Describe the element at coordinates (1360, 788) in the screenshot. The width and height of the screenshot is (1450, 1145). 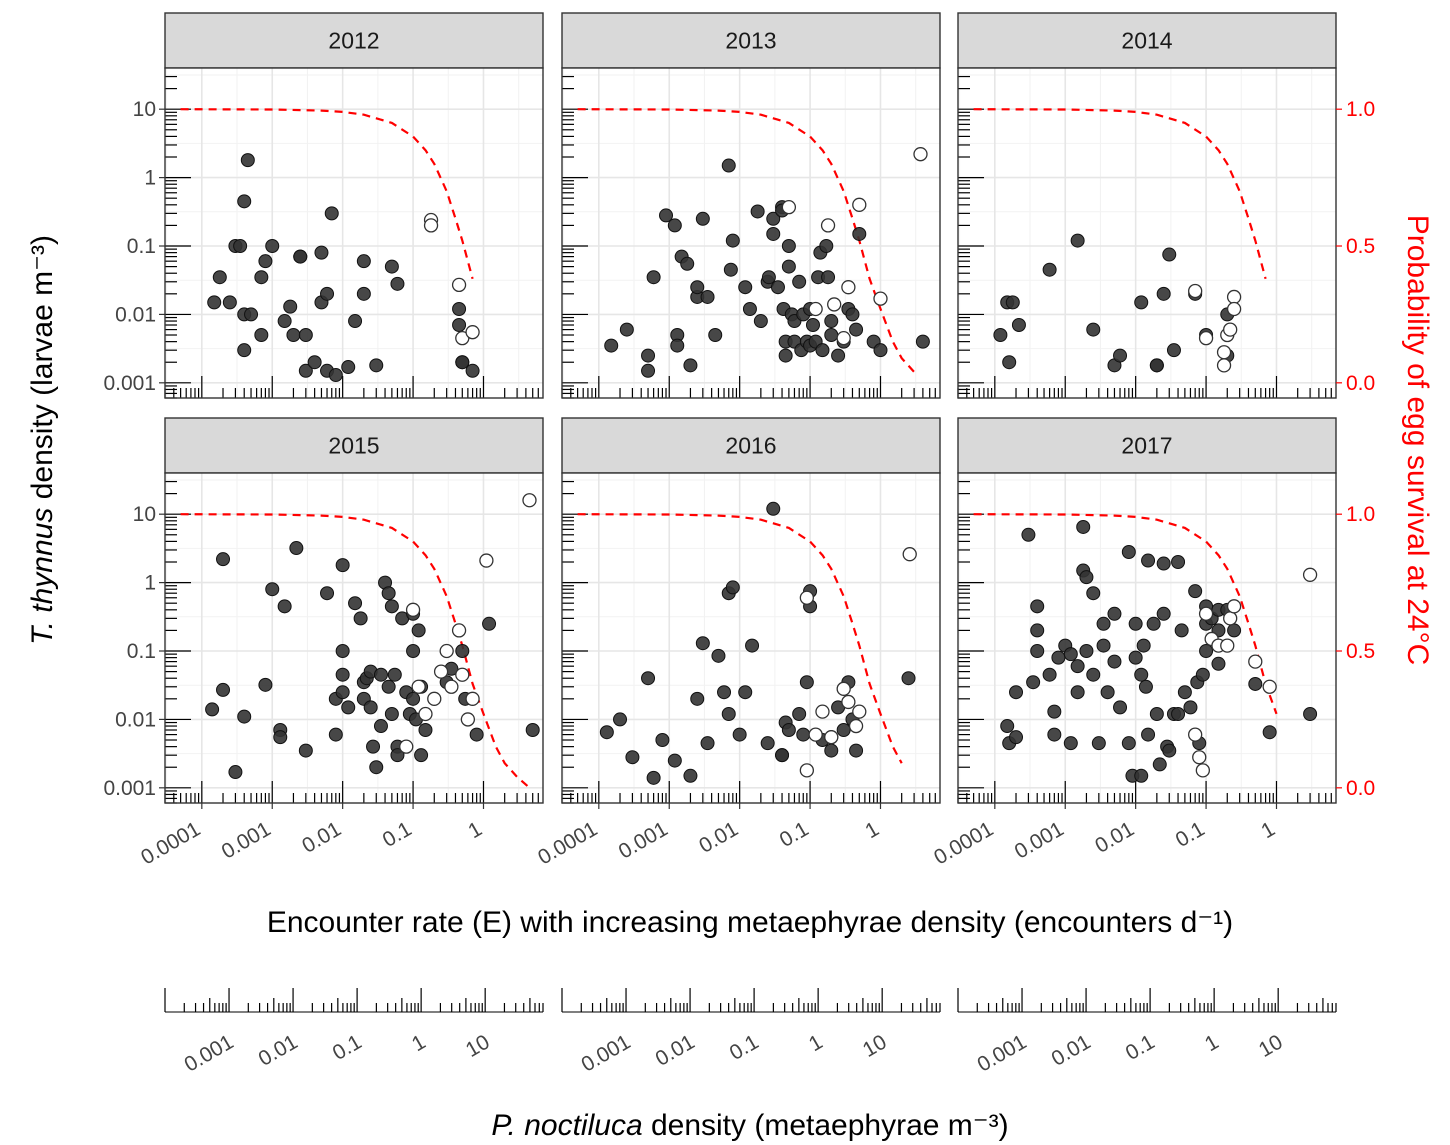
I see `right-y-tick-label: 0.0` at that location.